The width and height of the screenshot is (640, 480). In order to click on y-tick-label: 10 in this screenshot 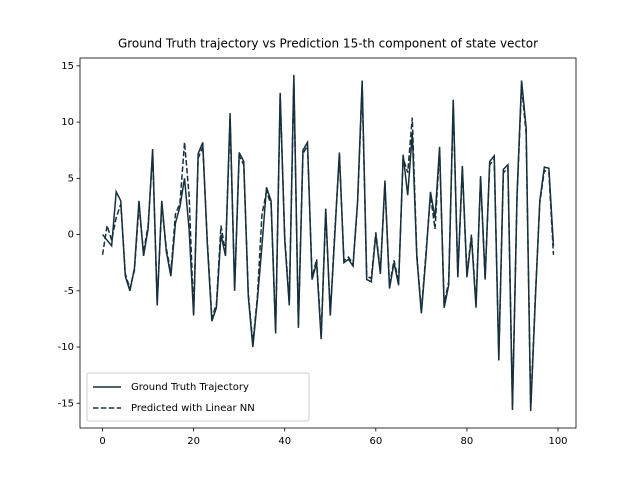, I will do `click(67, 122)`.